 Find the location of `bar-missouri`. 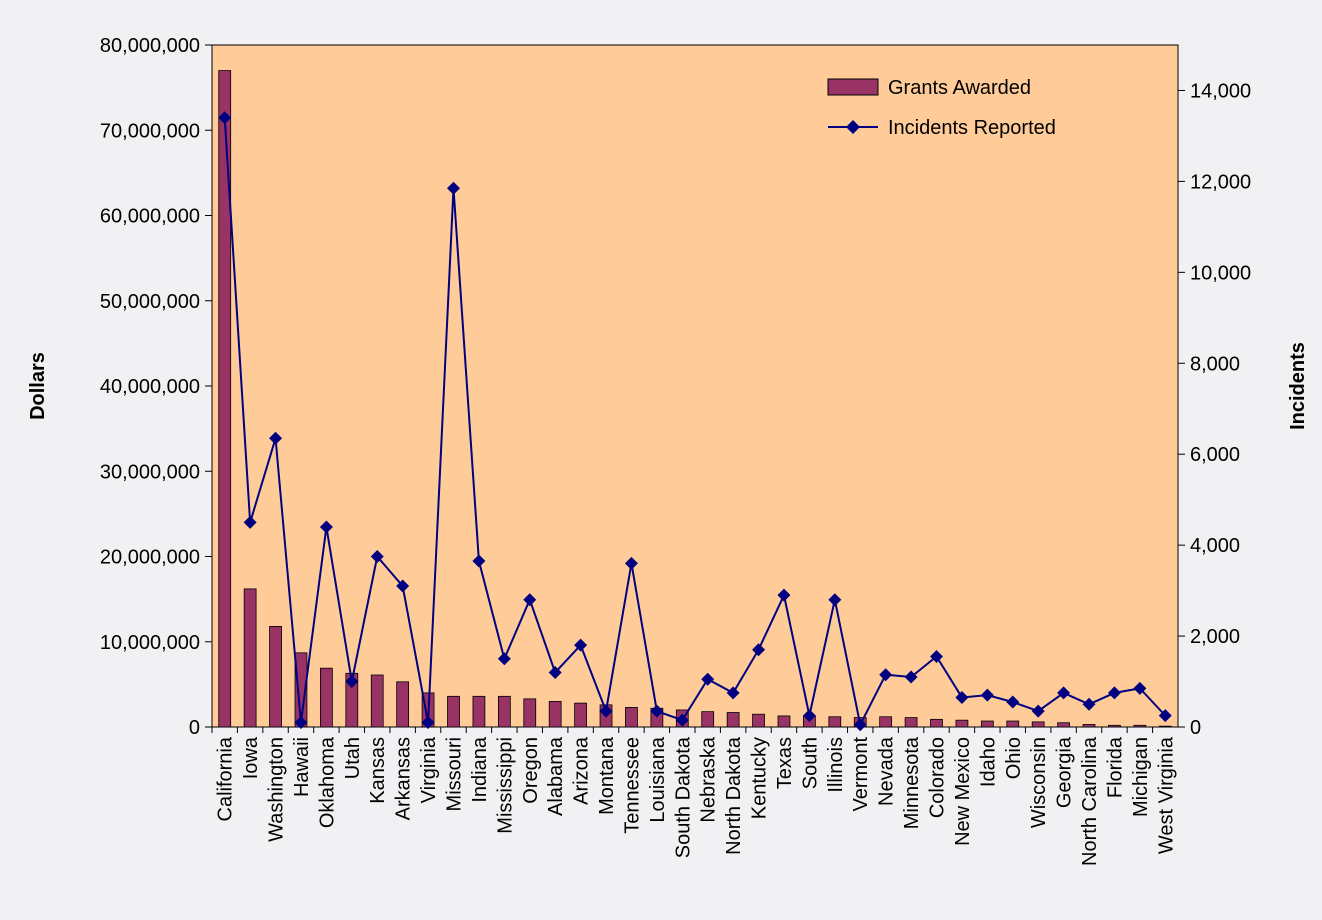

bar-missouri is located at coordinates (453, 711).